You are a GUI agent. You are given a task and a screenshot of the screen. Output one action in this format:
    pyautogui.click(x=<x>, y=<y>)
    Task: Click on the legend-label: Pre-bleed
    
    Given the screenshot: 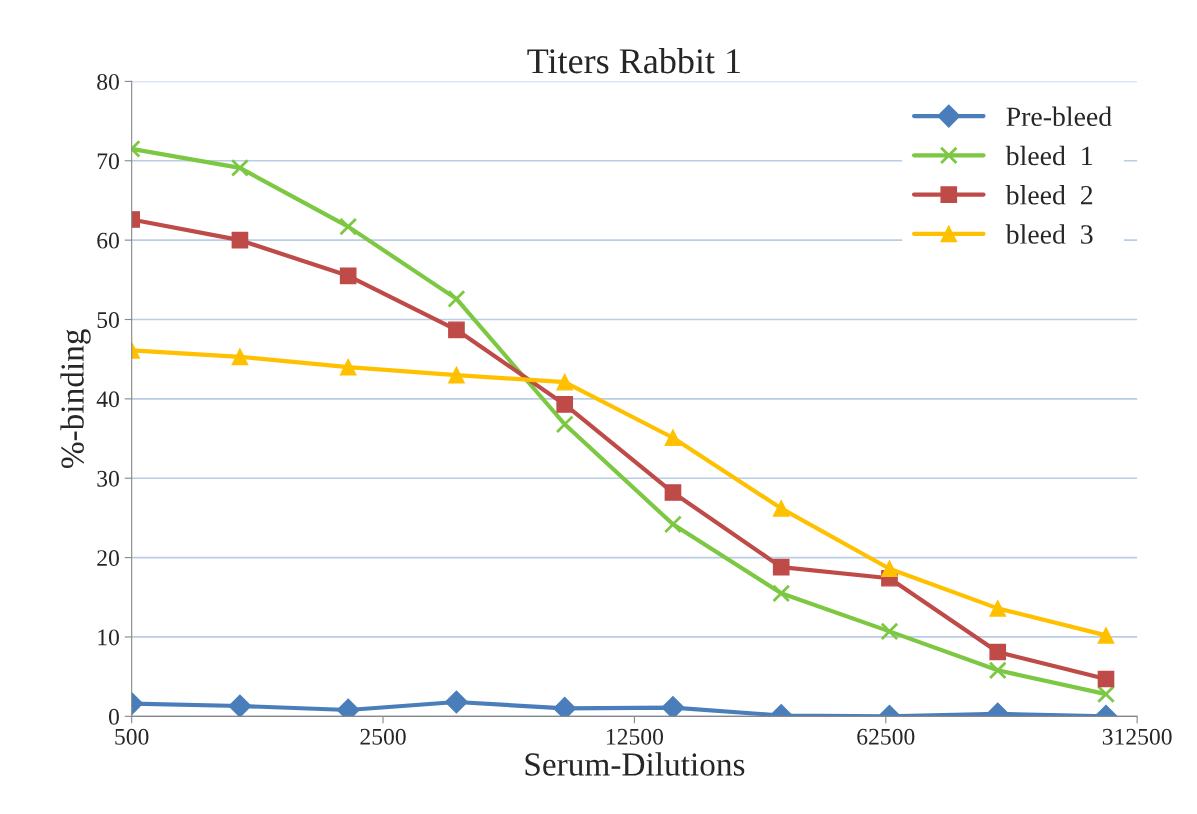 What is the action you would take?
    pyautogui.click(x=1059, y=116)
    